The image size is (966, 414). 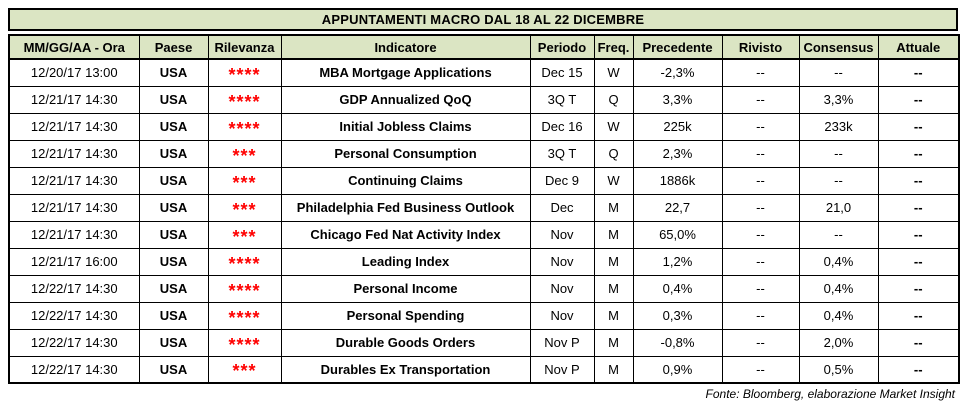 What do you see at coordinates (838, 126) in the screenshot?
I see `cell-consensus: 233k` at bounding box center [838, 126].